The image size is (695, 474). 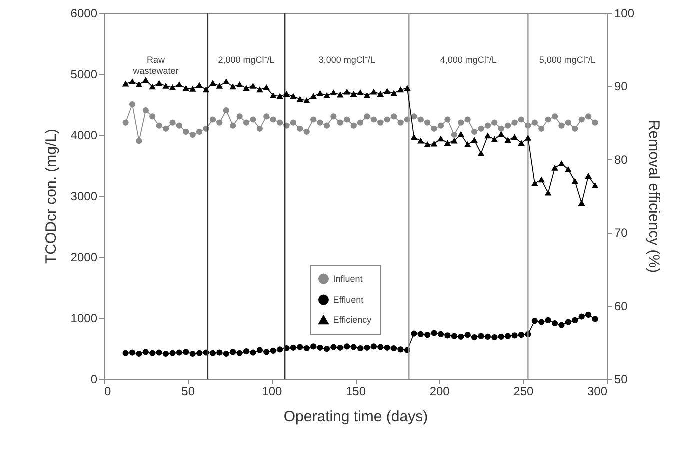 What do you see at coordinates (84, 13) in the screenshot?
I see `y-tick-label: 6000` at bounding box center [84, 13].